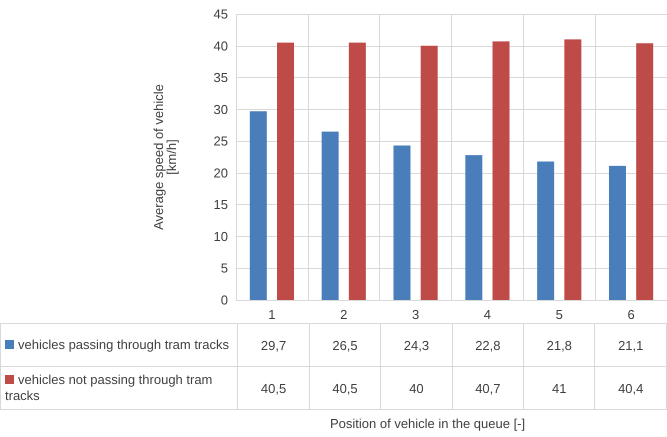 The height and width of the screenshot is (437, 667). What do you see at coordinates (344, 314) in the screenshot?
I see `x-tick-label: 2` at bounding box center [344, 314].